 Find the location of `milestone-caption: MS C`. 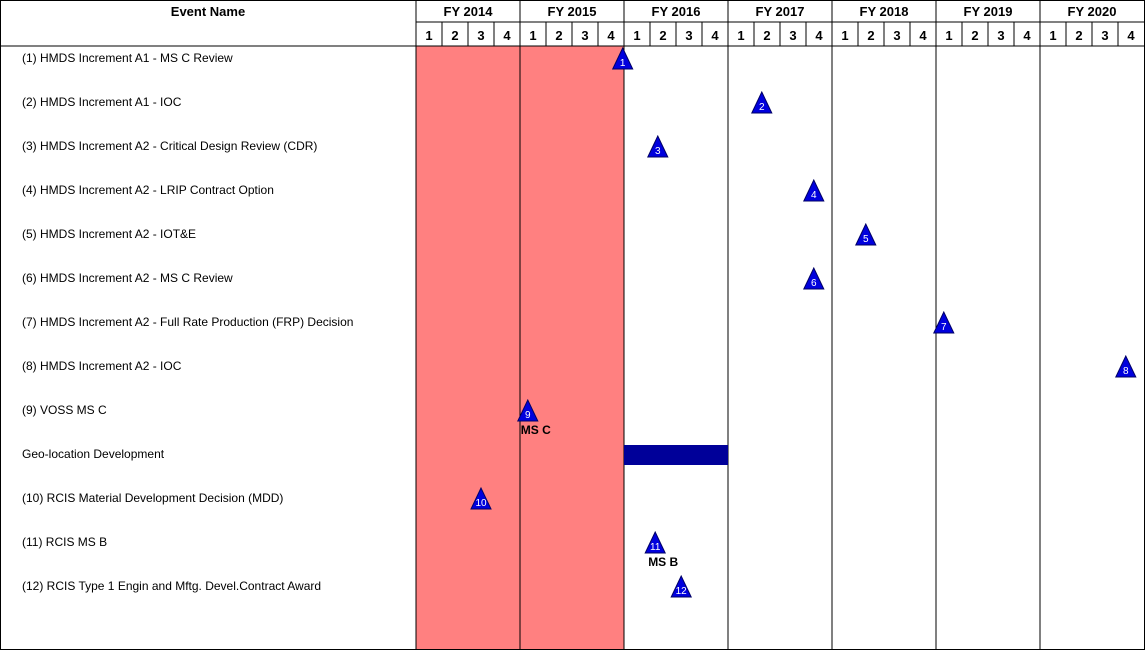

milestone-caption: MS C is located at coordinates (536, 430).